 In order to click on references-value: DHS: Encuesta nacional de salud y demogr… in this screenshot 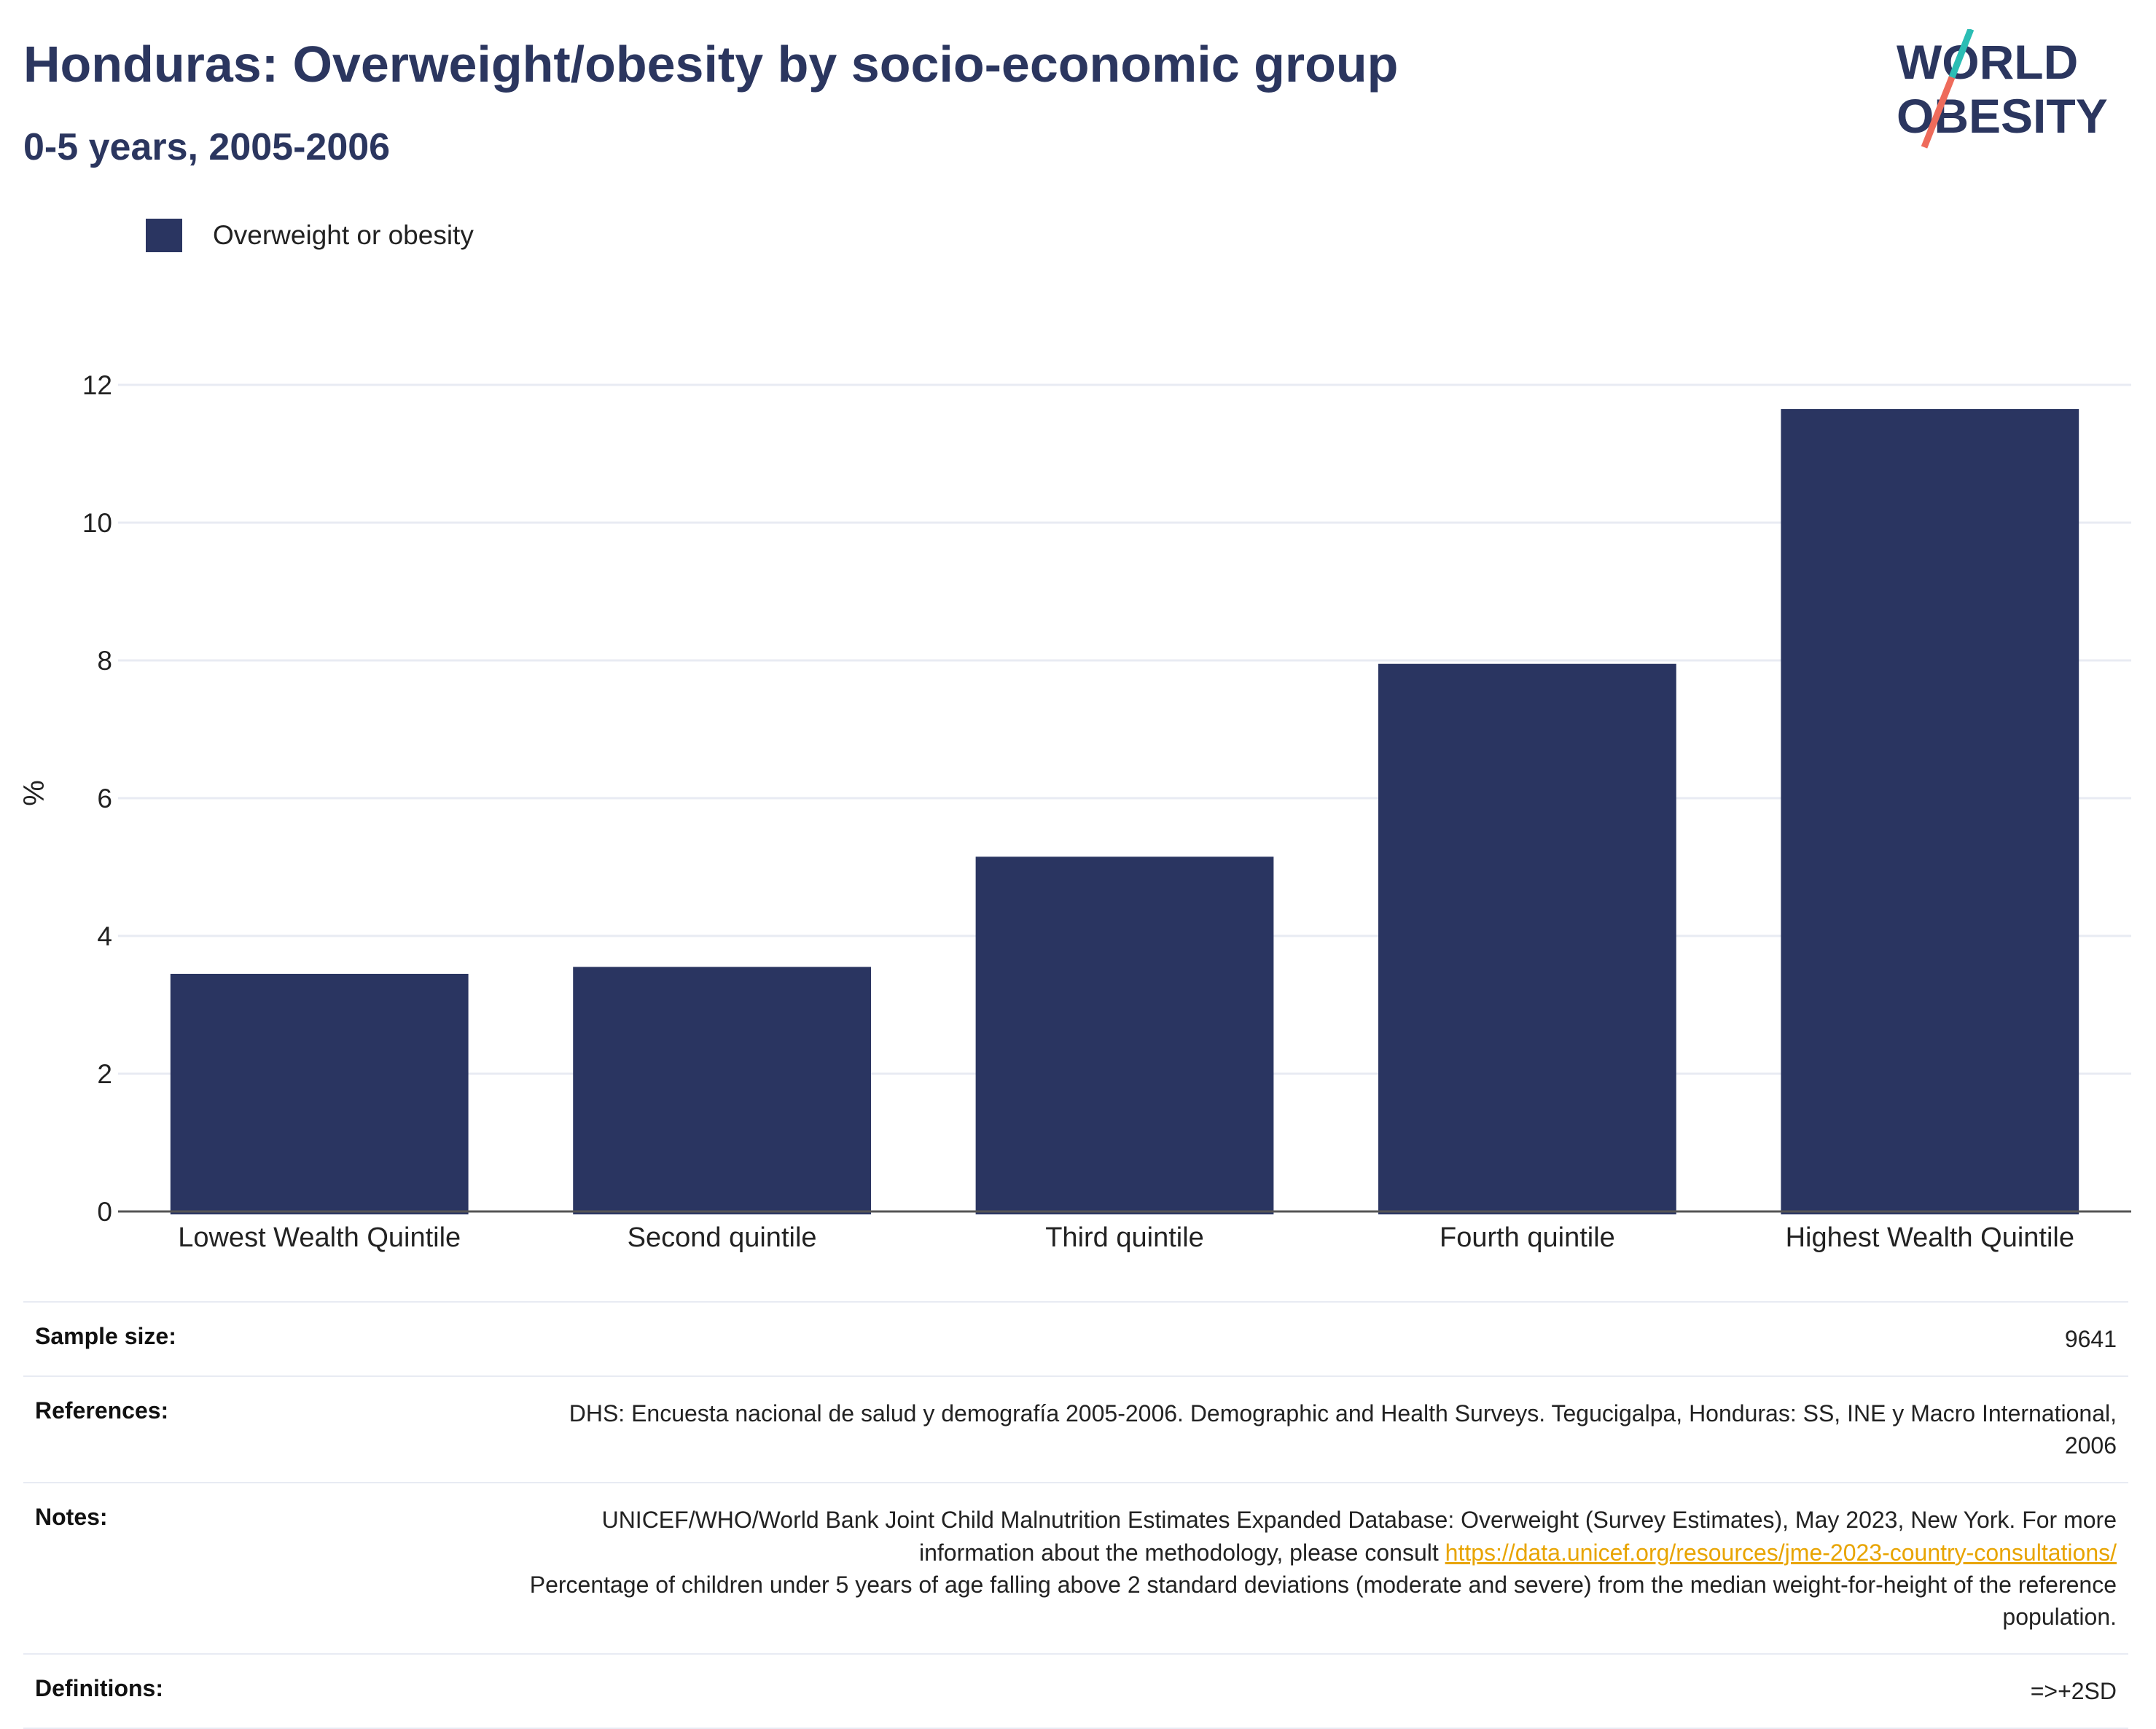, I will do `click(1343, 1429)`.